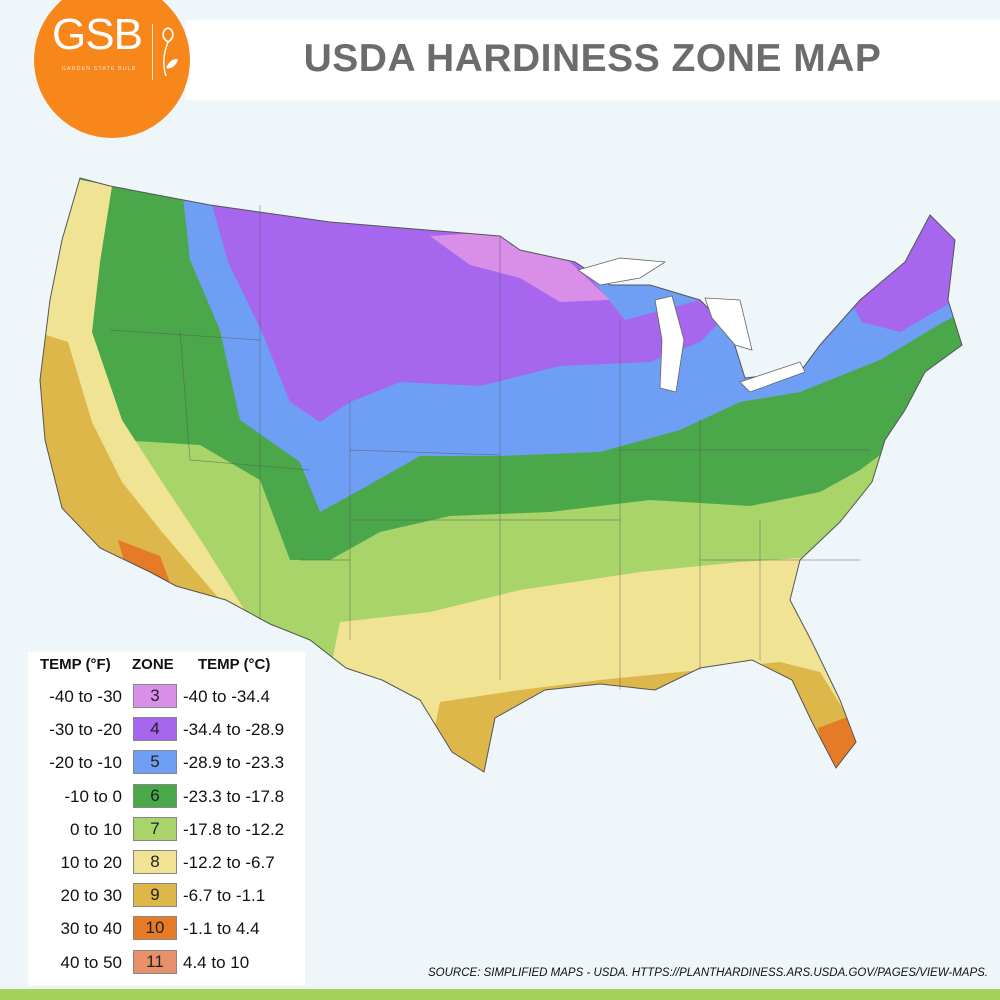 This screenshot has width=1000, height=1000. Describe the element at coordinates (226, 696) in the screenshot. I see `temp-c: -40 to -34.4` at that location.